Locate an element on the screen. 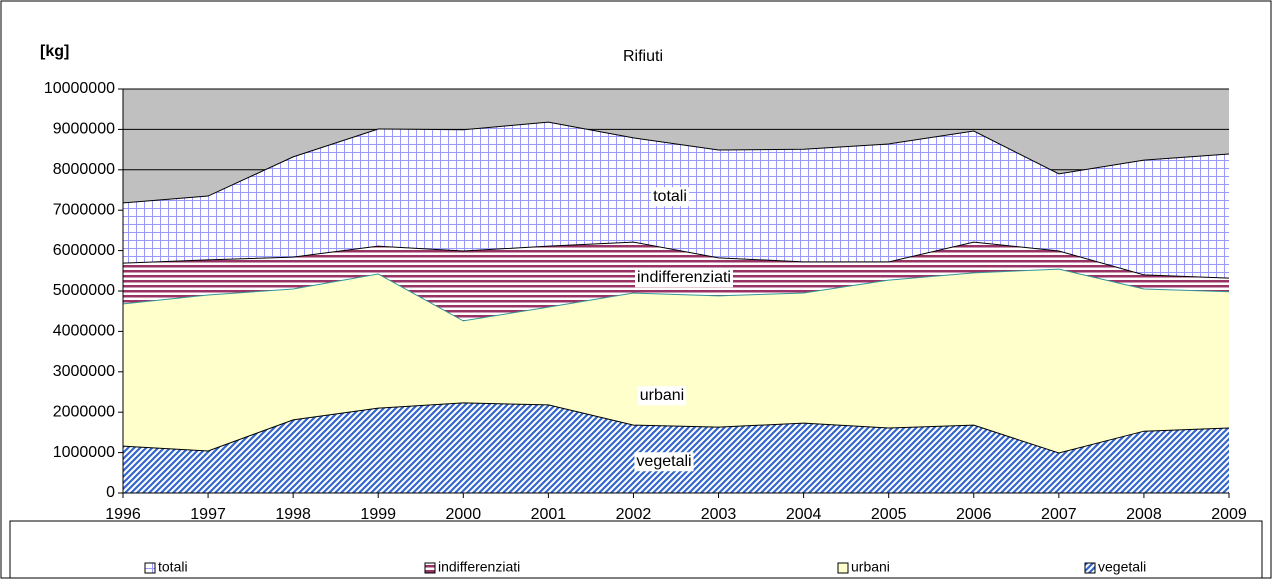  series-annotation: vegetali is located at coordinates (663, 461).